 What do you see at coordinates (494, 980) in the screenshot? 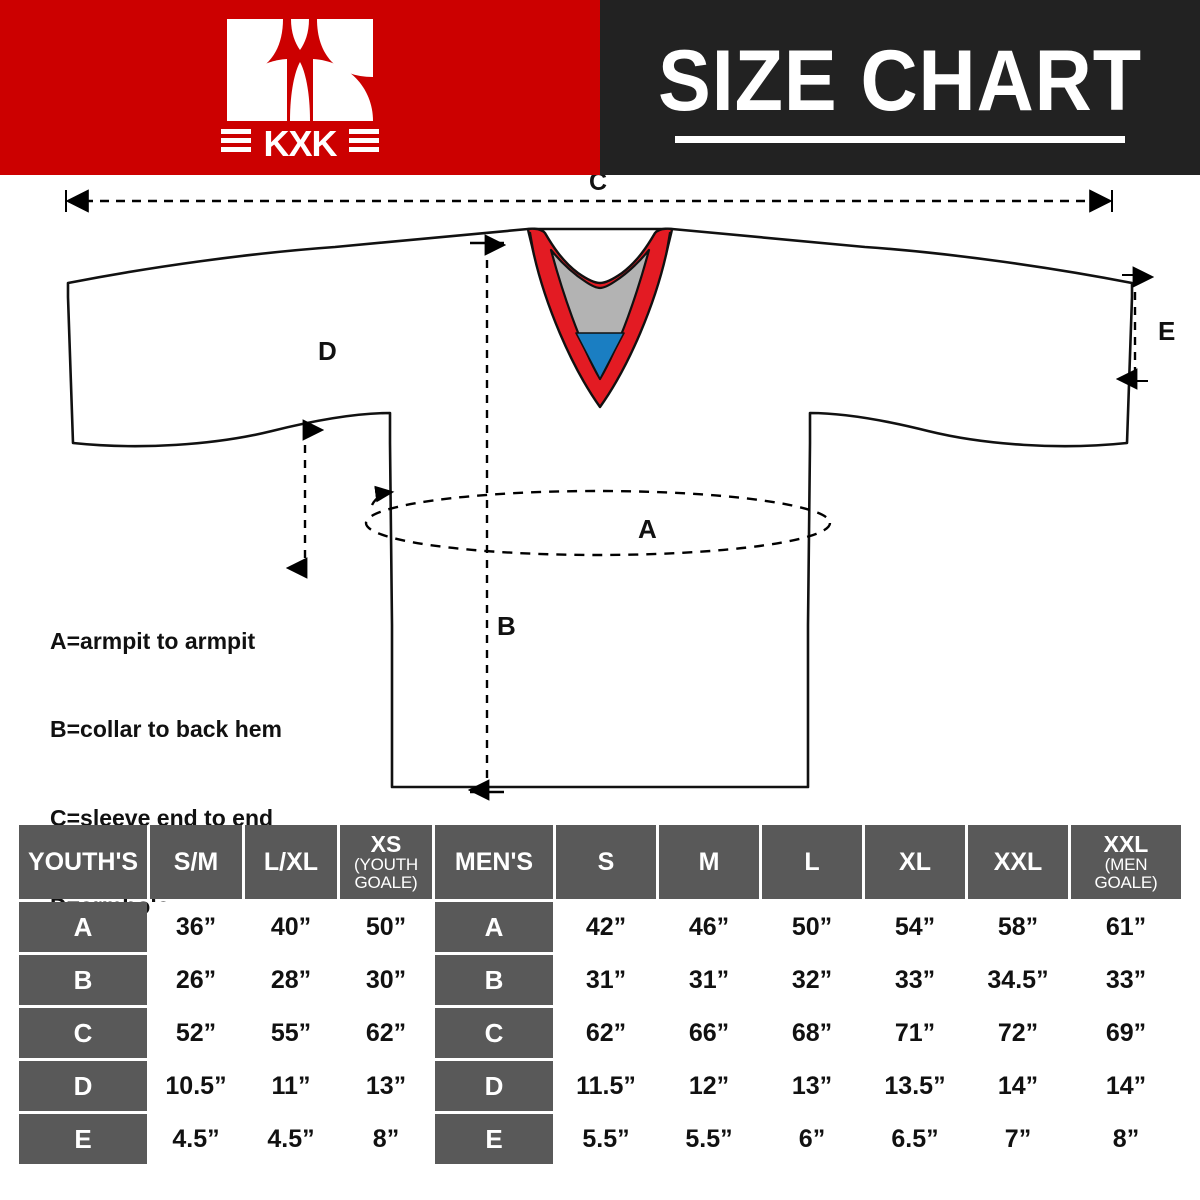
I see `row-label-men-b: B` at bounding box center [494, 980].